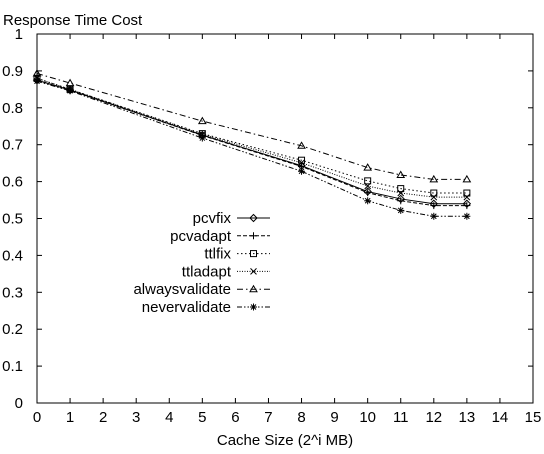 The image size is (544, 454). What do you see at coordinates (169, 417) in the screenshot?
I see `x-tick-label: 4` at bounding box center [169, 417].